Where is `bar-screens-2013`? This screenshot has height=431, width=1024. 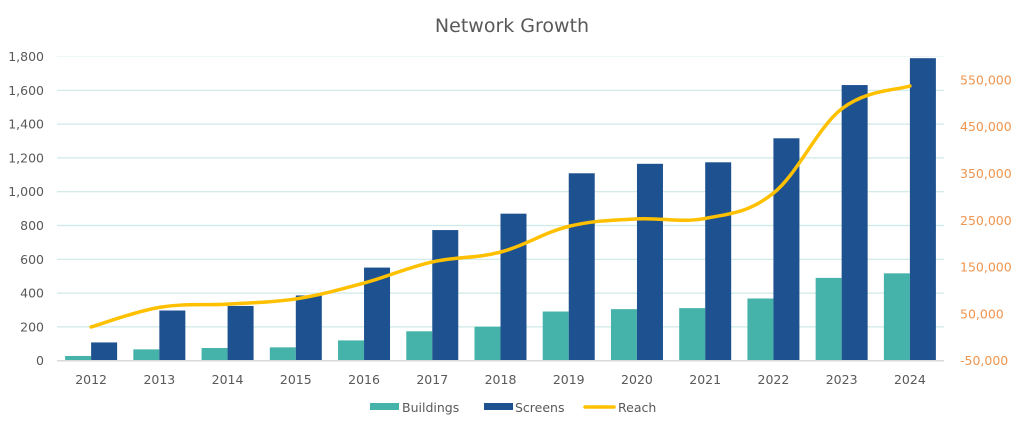
bar-screens-2013 is located at coordinates (172, 335).